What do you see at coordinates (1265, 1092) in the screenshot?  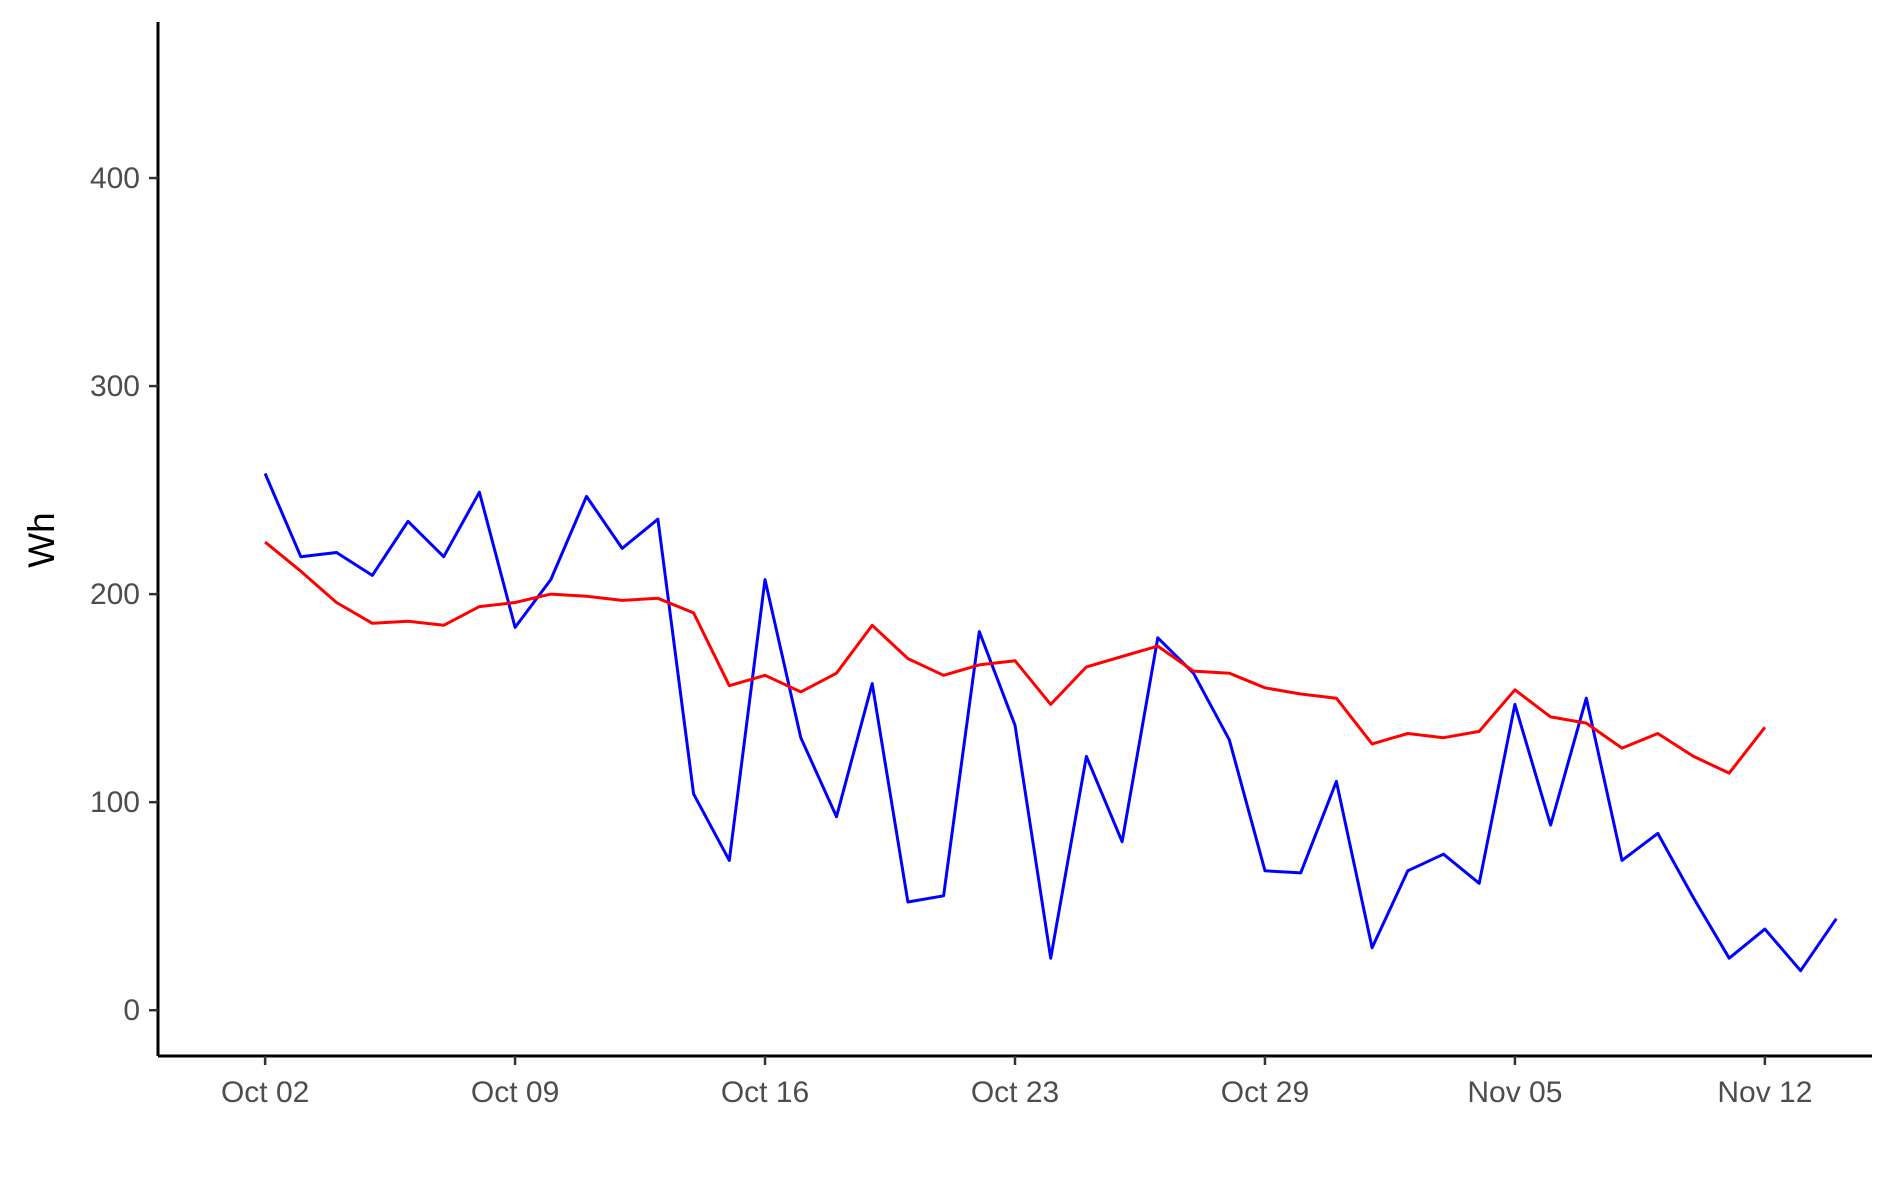 I see `x-tick-label: Oct 29` at bounding box center [1265, 1092].